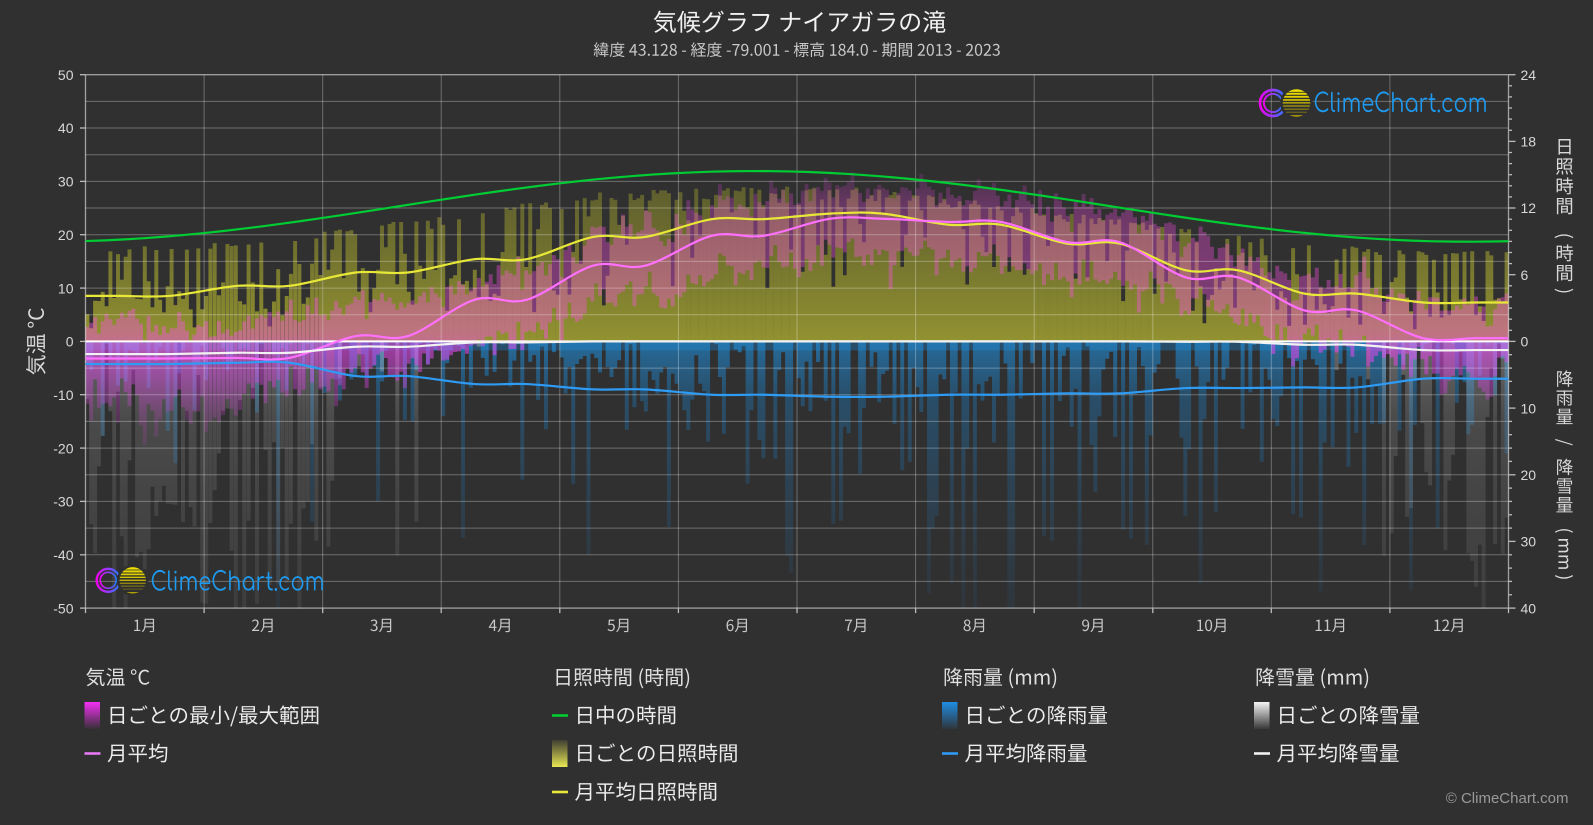  What do you see at coordinates (63, 502) in the screenshot?
I see `svg-text: -30` at bounding box center [63, 502].